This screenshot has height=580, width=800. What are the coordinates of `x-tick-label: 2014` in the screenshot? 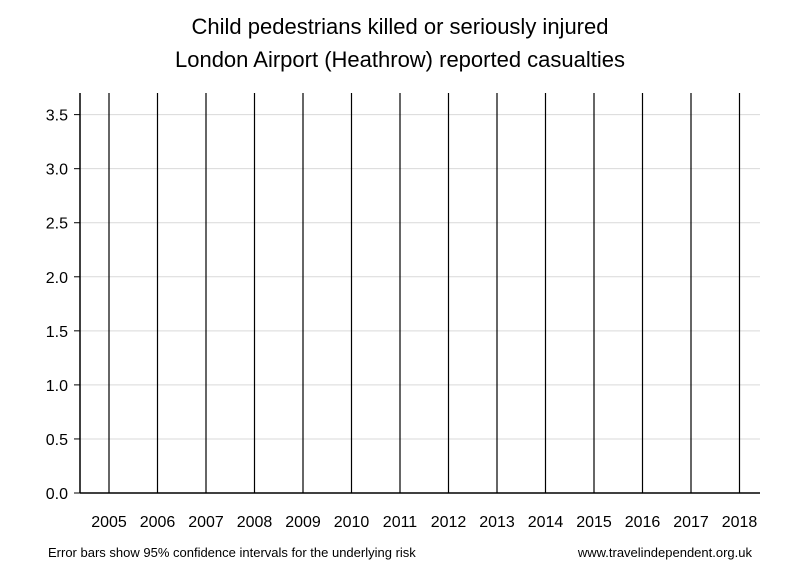 It's located at (546, 522).